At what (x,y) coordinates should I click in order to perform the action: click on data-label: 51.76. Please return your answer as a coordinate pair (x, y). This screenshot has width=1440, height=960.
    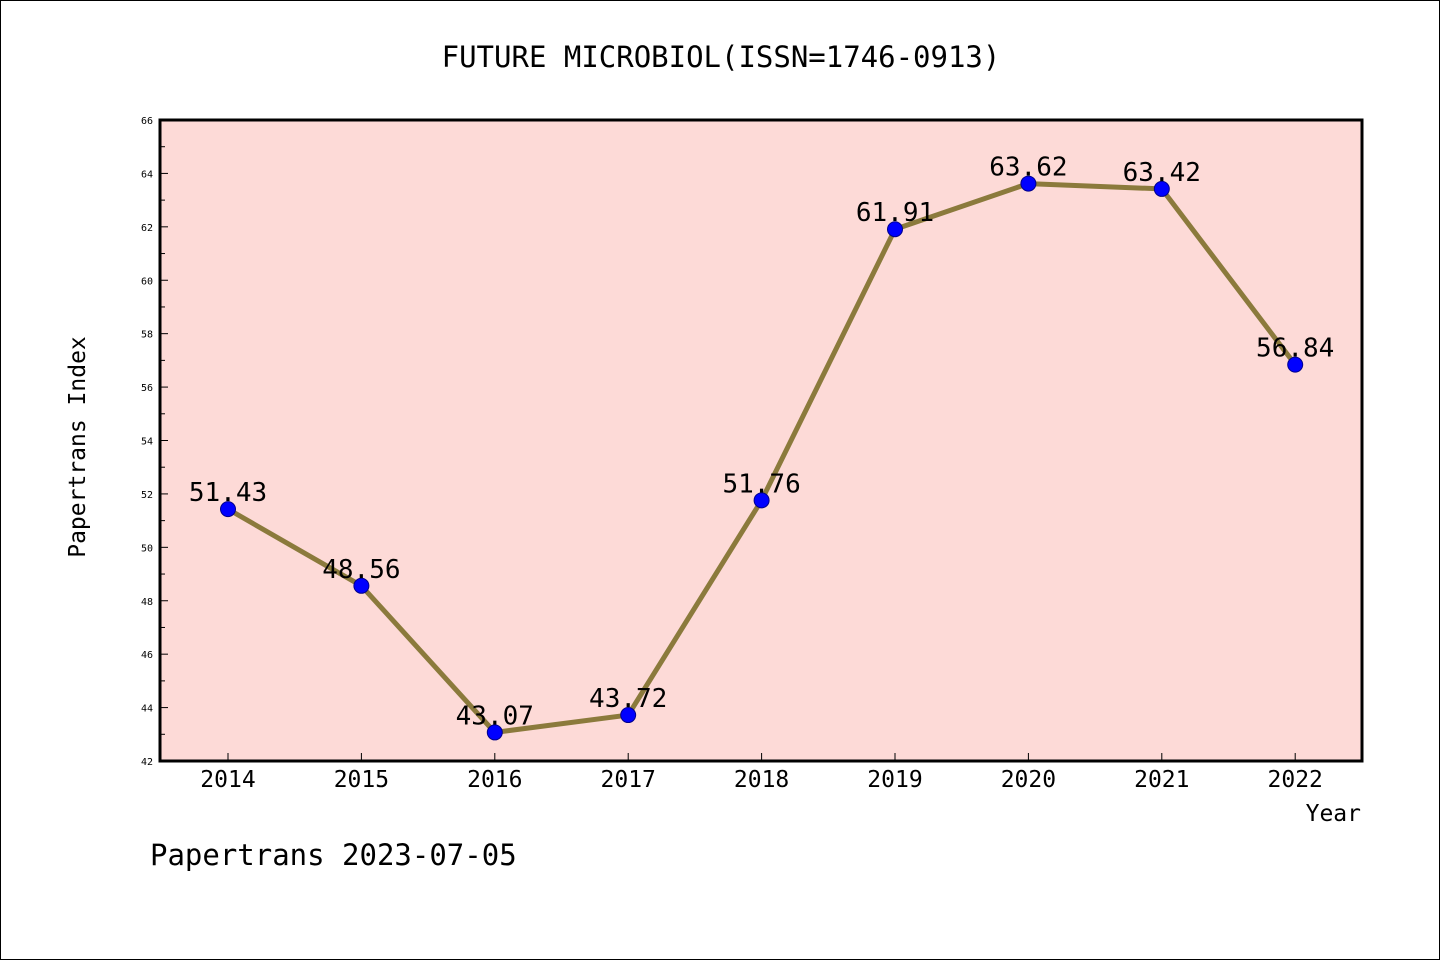
    Looking at the image, I should click on (761, 484).